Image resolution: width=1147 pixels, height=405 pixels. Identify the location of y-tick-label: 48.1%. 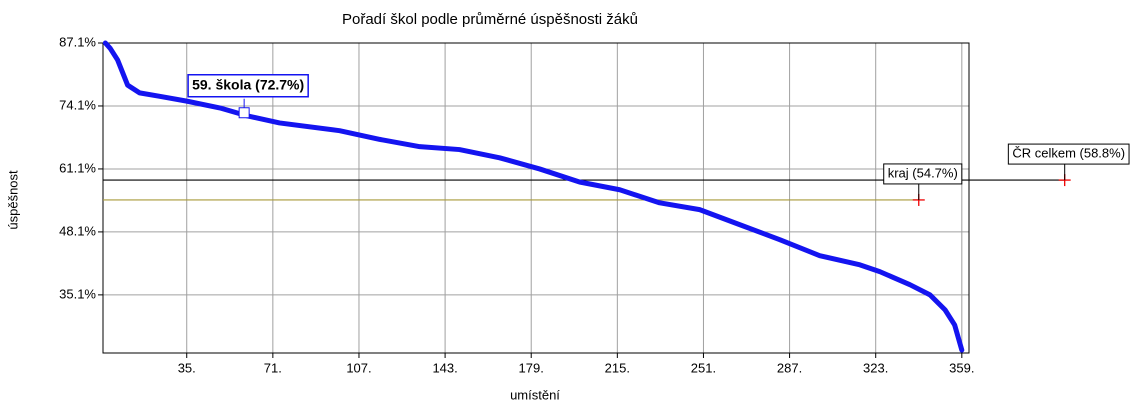
(77, 230).